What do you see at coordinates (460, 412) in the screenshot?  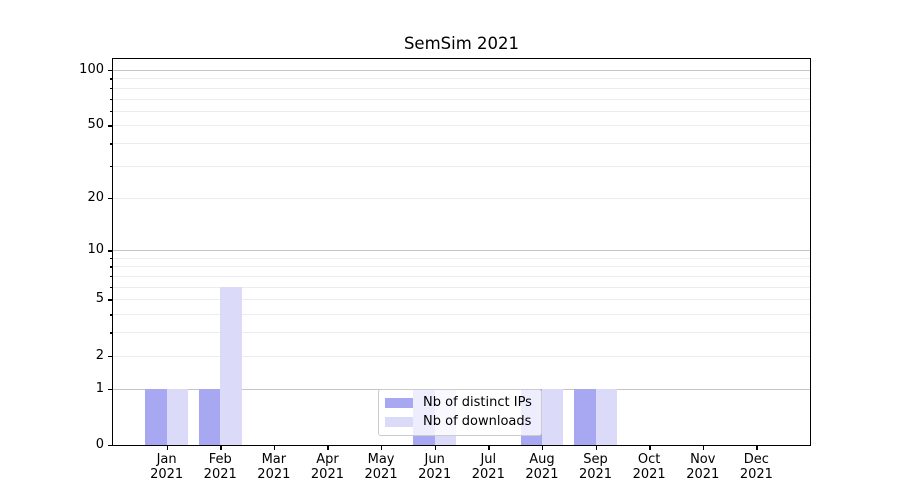 I see `legend: Nb of distinct IPs Nb of downloads` at bounding box center [460, 412].